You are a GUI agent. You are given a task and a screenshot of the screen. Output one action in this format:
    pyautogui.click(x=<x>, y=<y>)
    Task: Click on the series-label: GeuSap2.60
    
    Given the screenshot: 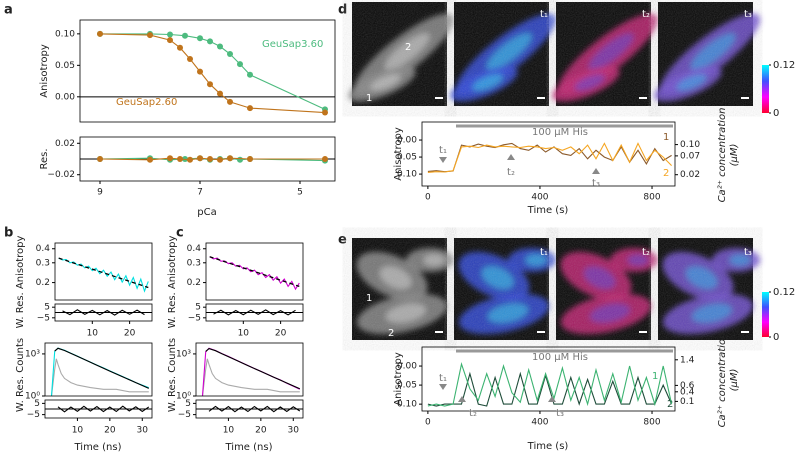 What is the action you would take?
    pyautogui.click(x=146, y=102)
    